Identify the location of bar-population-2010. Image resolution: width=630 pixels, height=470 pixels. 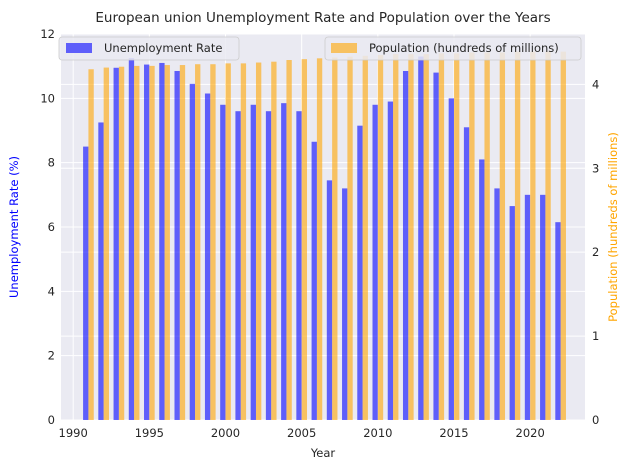
(380, 237).